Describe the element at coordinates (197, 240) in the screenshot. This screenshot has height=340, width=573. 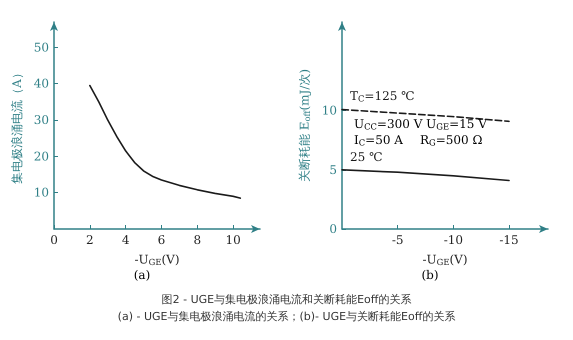
I see `x-tick-label: 8` at that location.